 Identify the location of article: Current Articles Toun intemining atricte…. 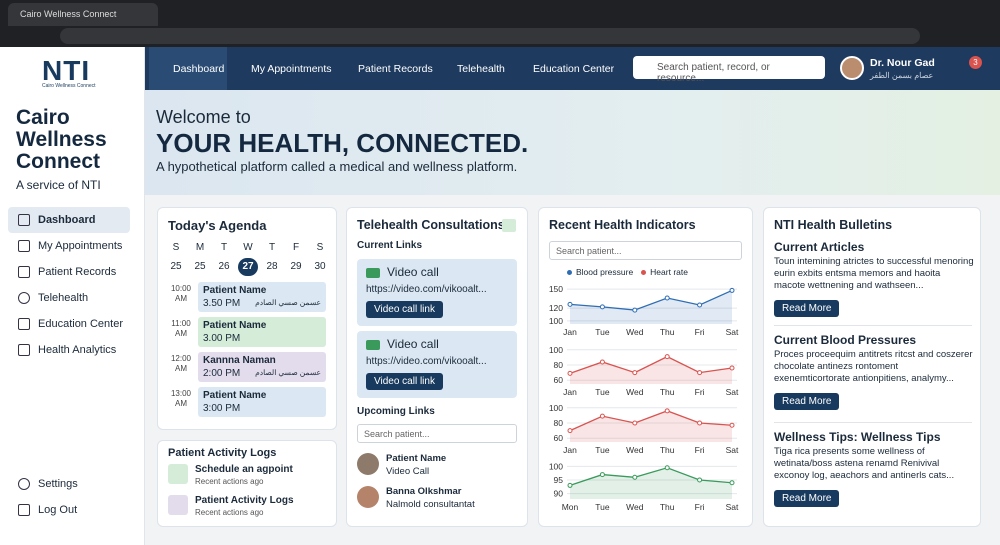
(874, 278).